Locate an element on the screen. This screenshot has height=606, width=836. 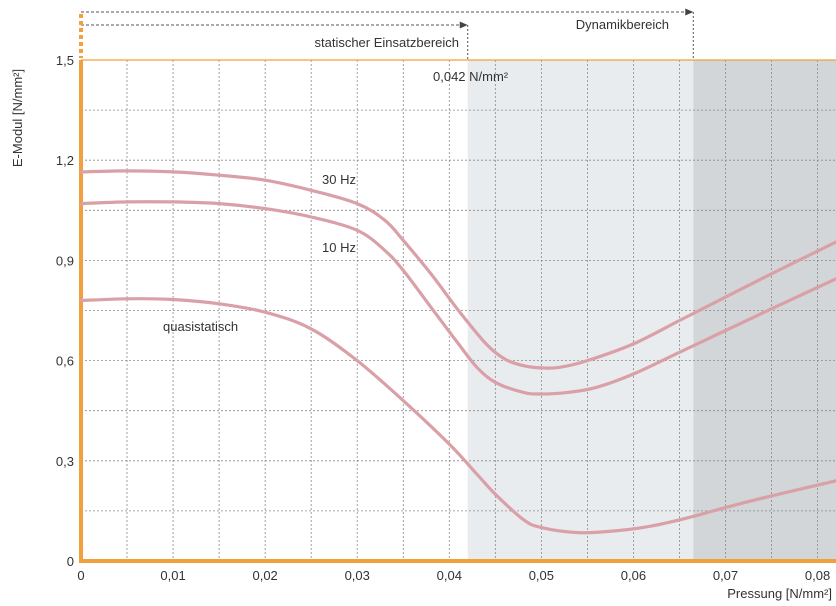
range-indicators is located at coordinates (387, 34).